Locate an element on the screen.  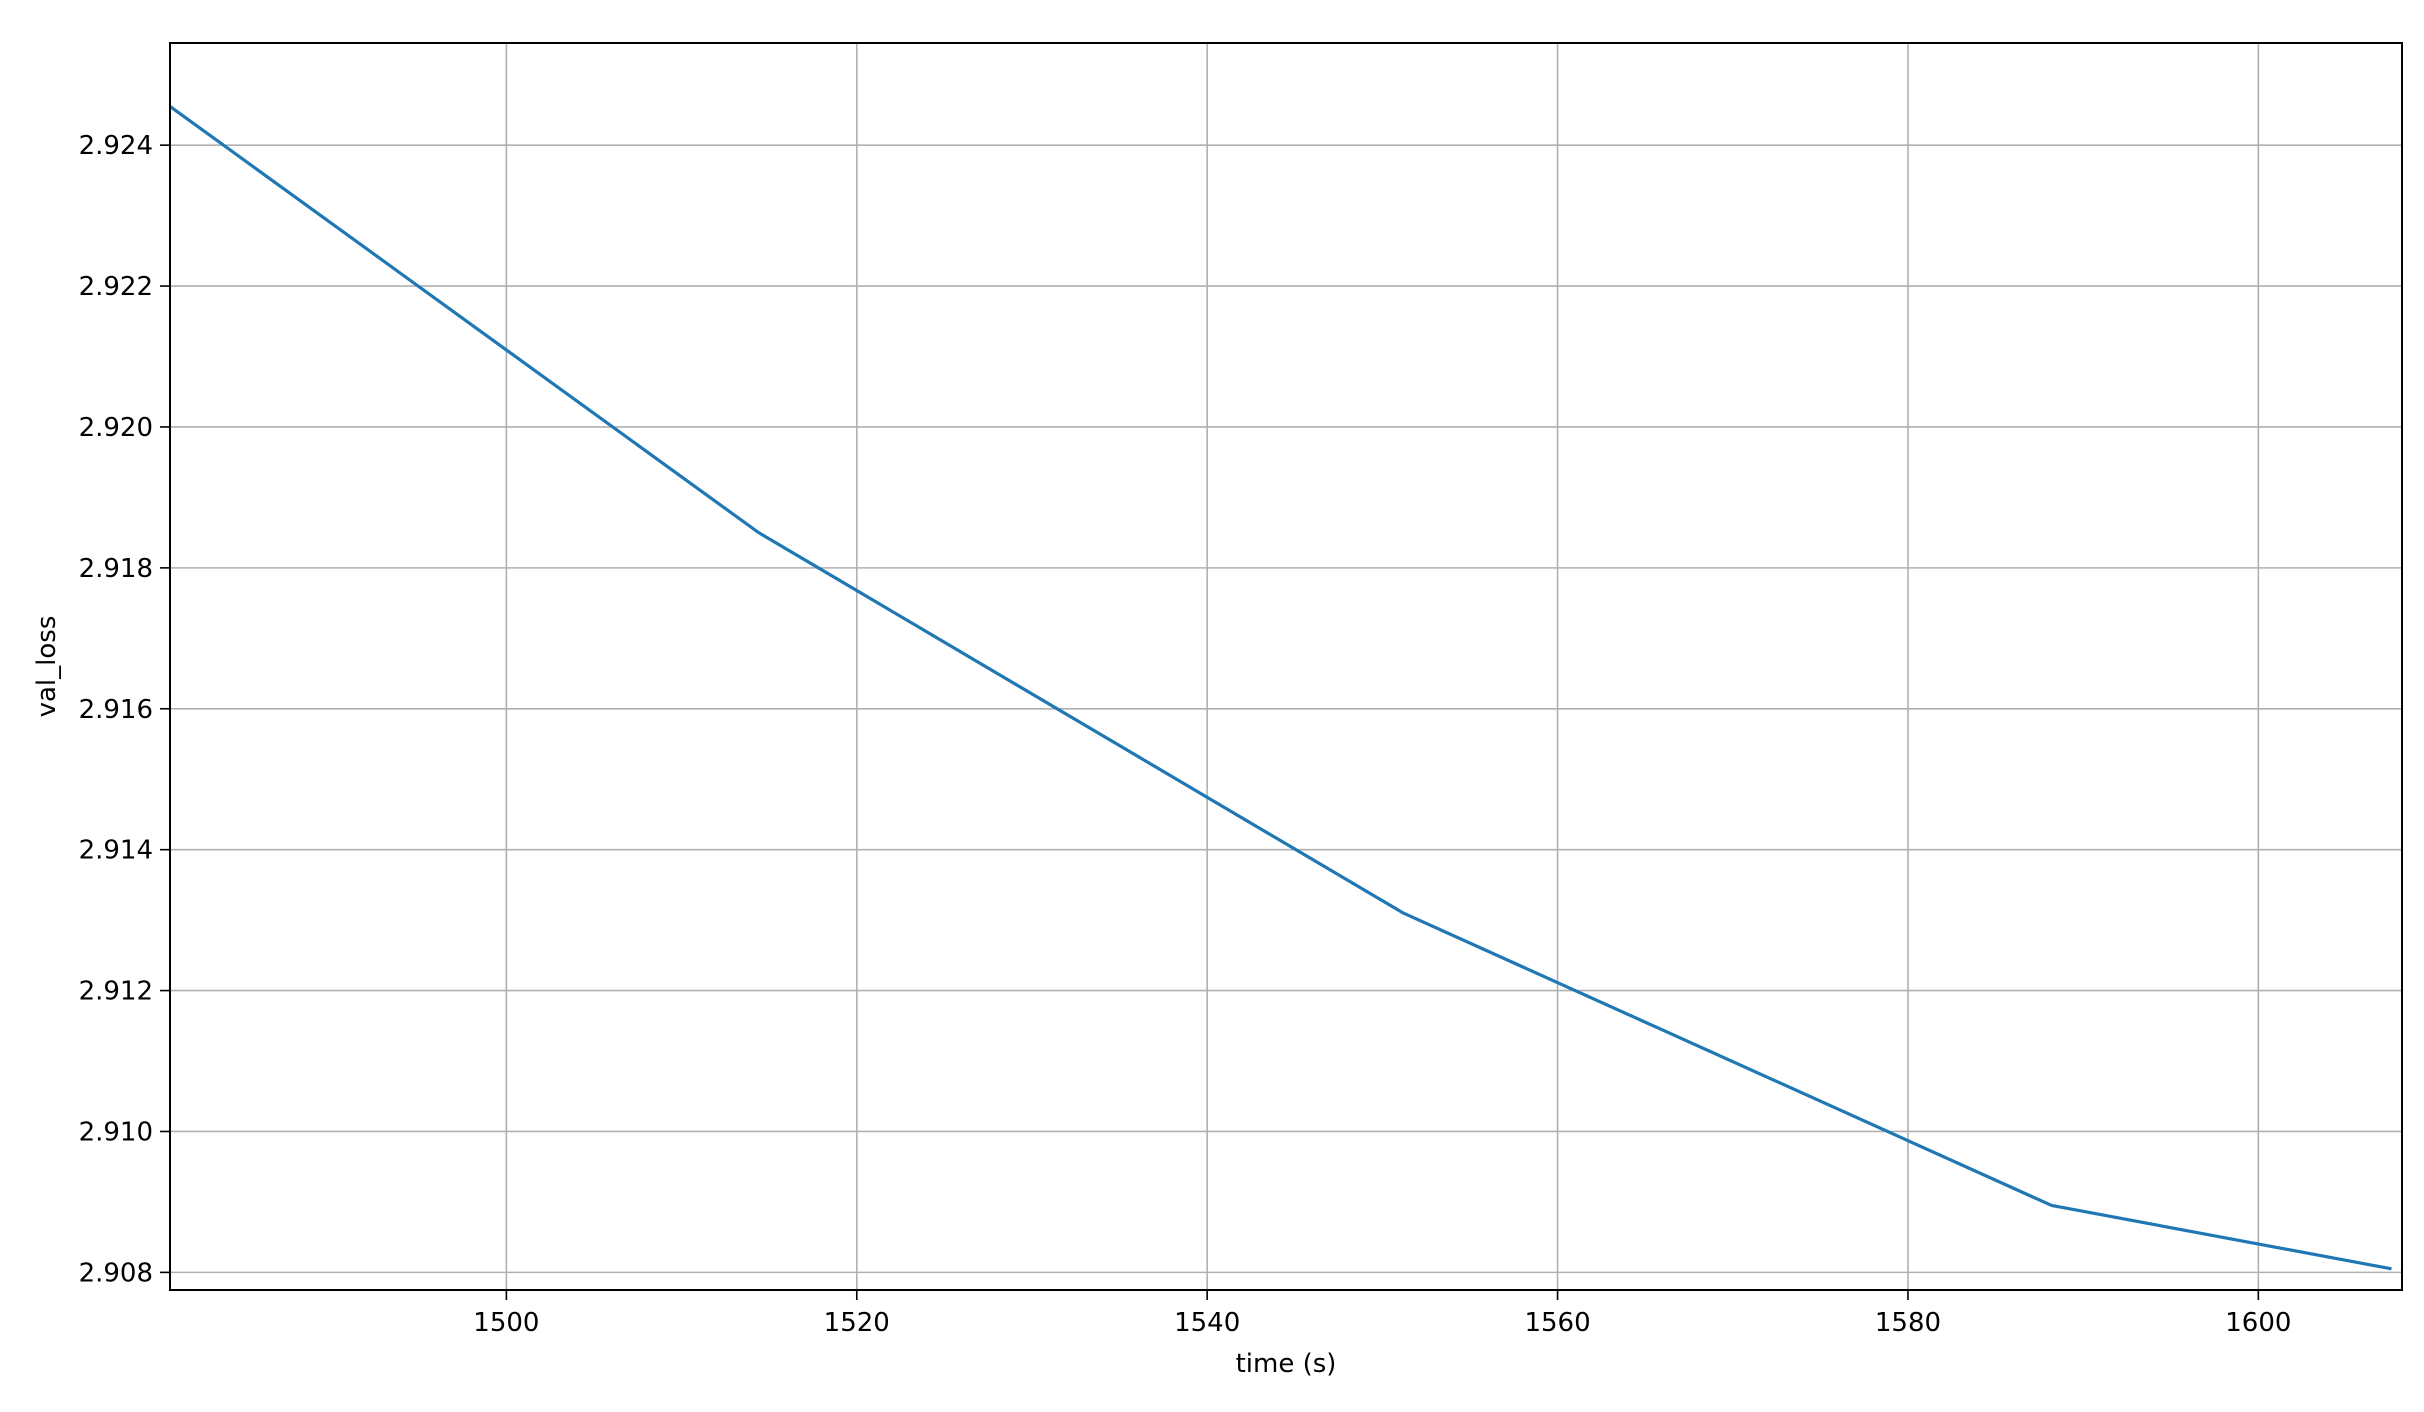
x-axis-label: time (s) is located at coordinates (1286, 1364).